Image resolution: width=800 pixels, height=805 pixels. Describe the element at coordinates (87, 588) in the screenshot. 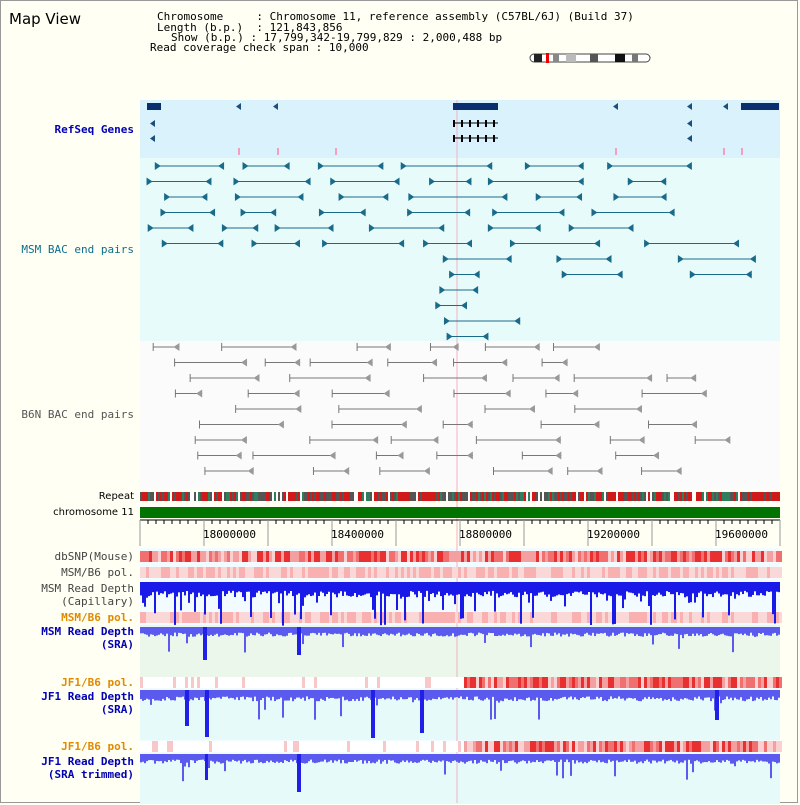

I see `track-label-msm-read-cap-1: MSM Read Depth` at that location.